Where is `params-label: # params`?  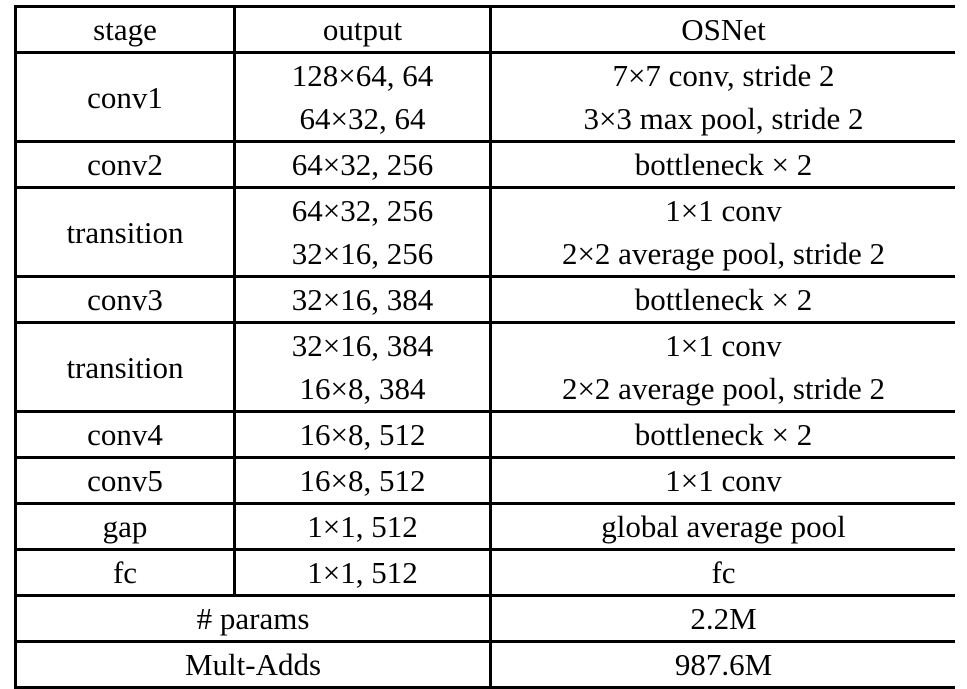 params-label: # params is located at coordinates (253, 618).